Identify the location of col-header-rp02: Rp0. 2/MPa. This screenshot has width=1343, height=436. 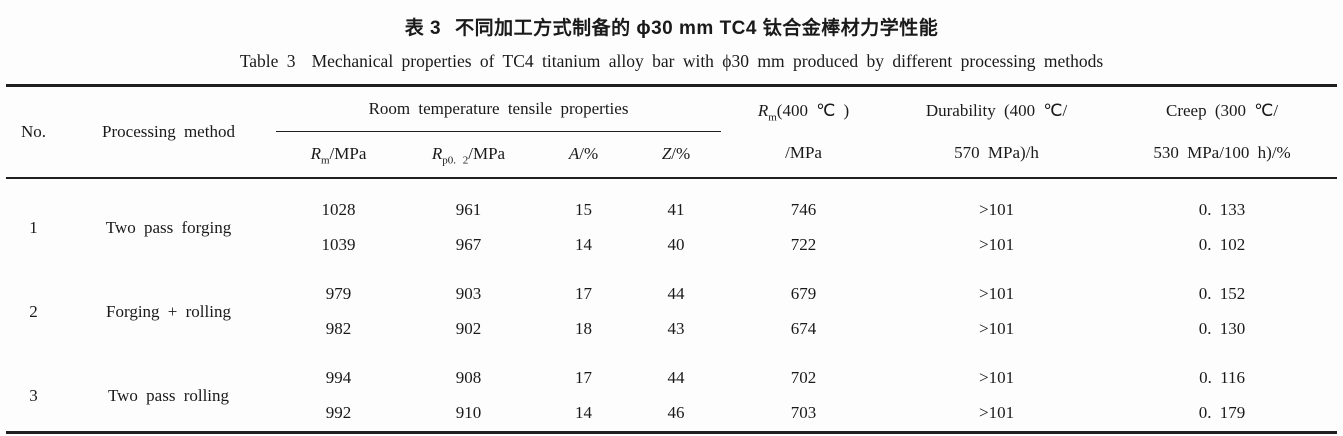
(468, 155).